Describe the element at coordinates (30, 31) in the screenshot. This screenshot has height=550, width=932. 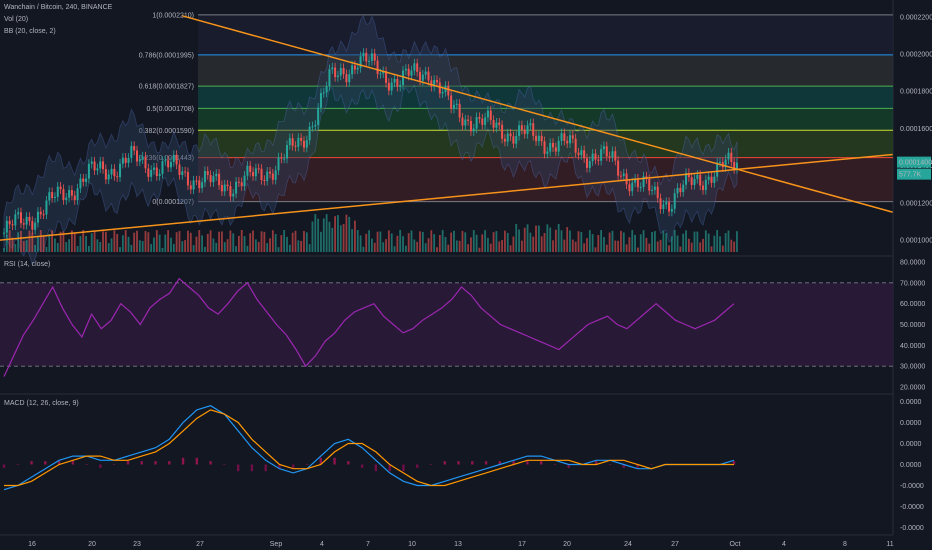
I see `bb-indicator-label: BB (20, close, 2)` at that location.